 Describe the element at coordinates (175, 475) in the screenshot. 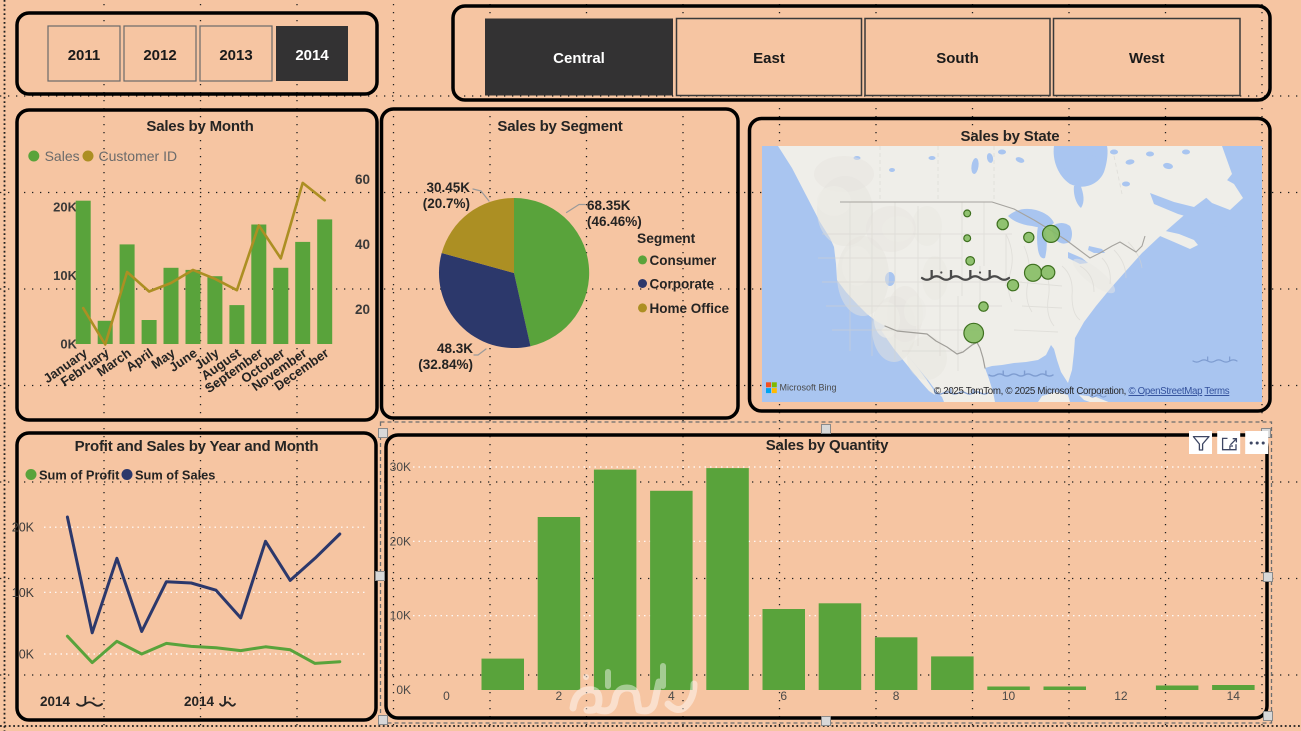

I see `svg-text: Sum of Sales` at that location.